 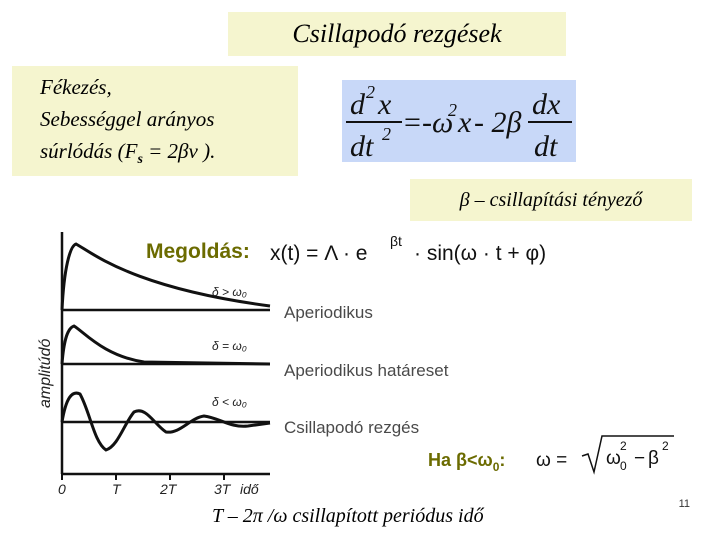 I want to click on omega-formula: ω = ω 2 0 − β 2, so click(x=605, y=455).